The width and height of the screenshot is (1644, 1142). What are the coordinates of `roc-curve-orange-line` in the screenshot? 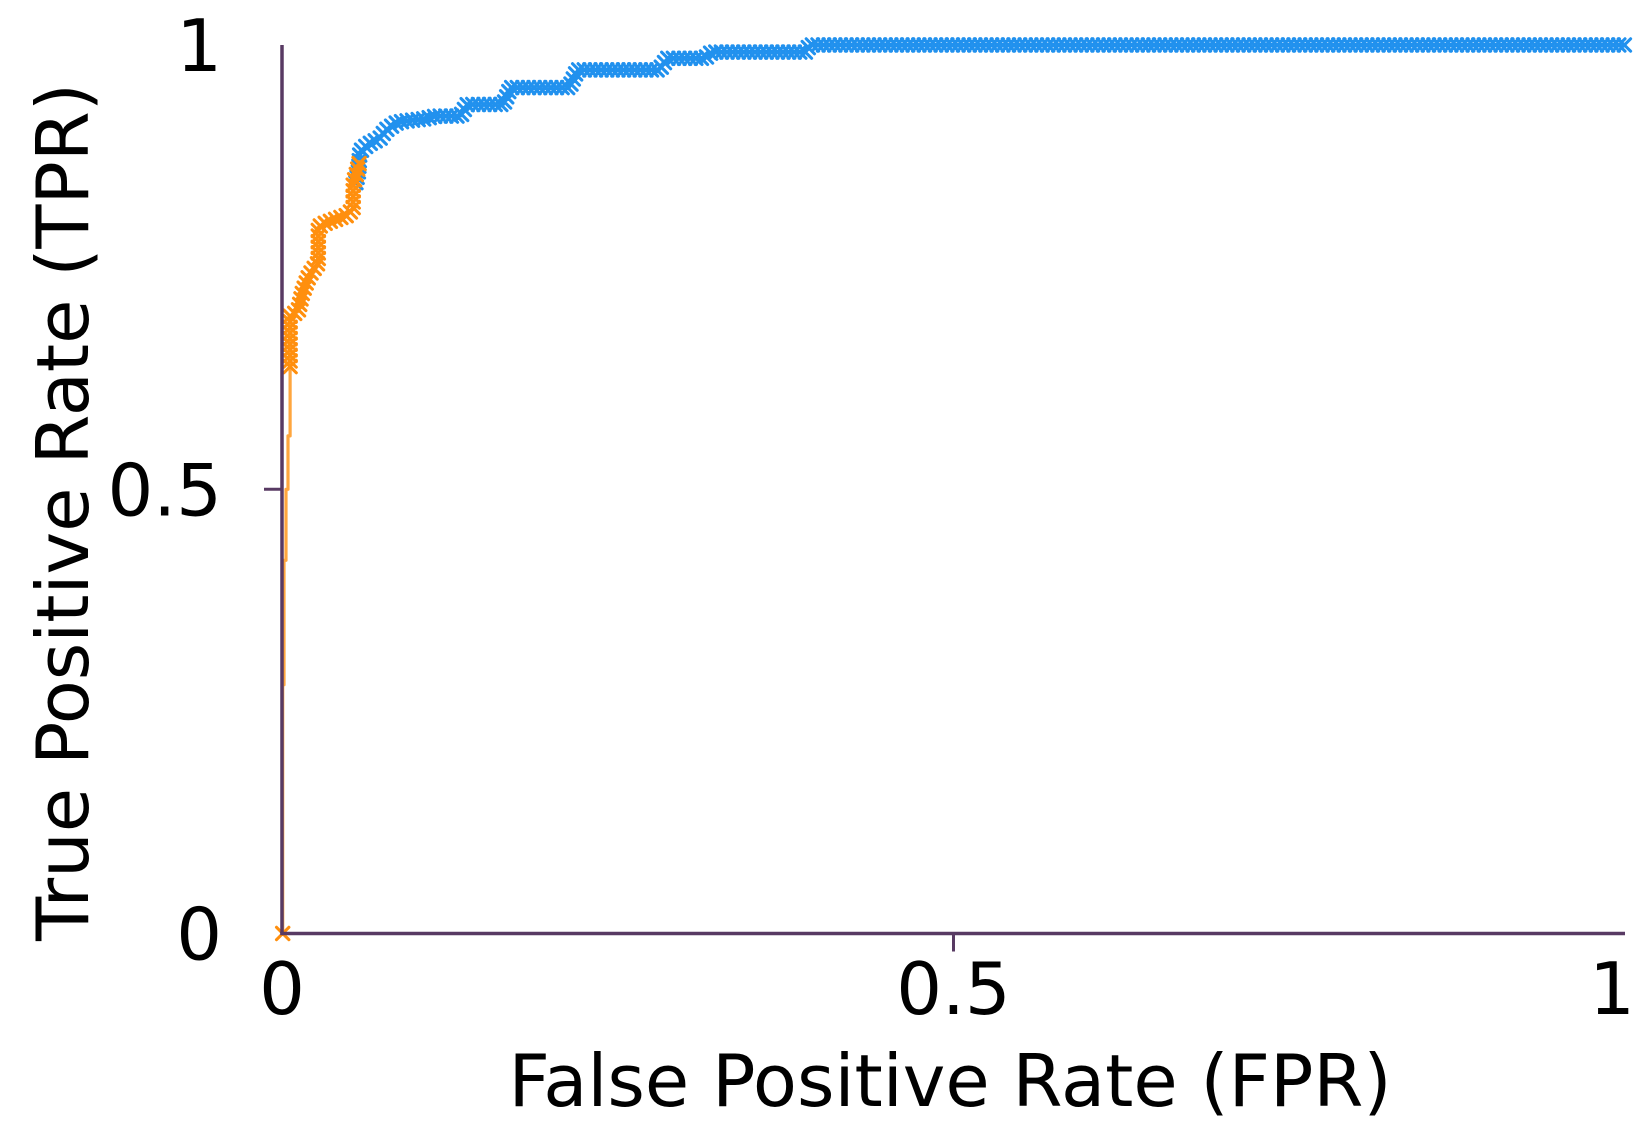 It's located at (321, 547).